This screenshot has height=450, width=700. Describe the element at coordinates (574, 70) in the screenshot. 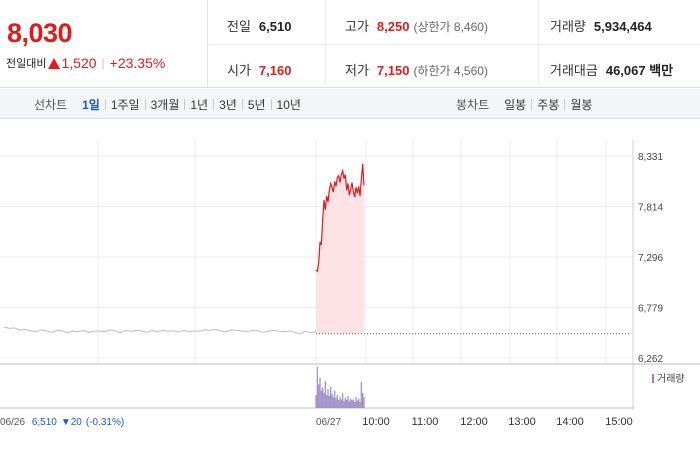

I see `stat-label: 거래대금` at that location.